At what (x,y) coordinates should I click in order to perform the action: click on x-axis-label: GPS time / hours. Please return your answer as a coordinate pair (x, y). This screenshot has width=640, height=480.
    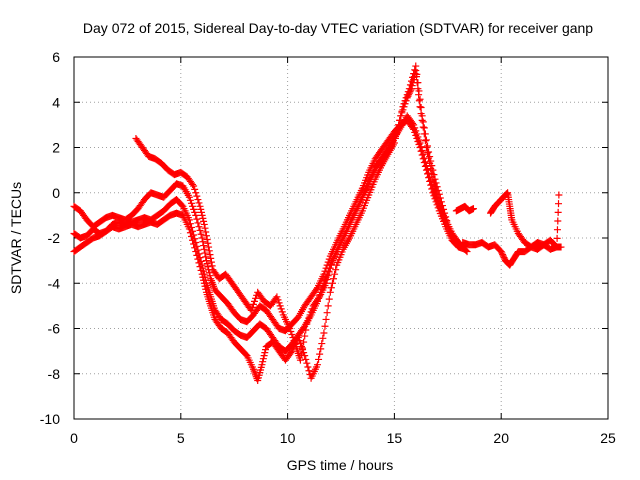
    Looking at the image, I should click on (340, 465).